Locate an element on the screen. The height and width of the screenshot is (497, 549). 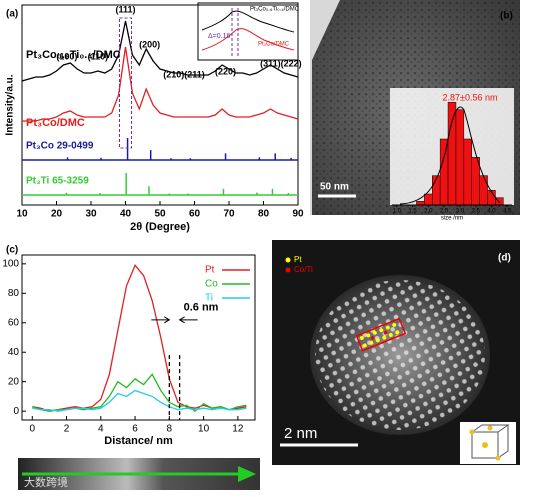
scale-bar-label: 2 nm is located at coordinates (300, 433).